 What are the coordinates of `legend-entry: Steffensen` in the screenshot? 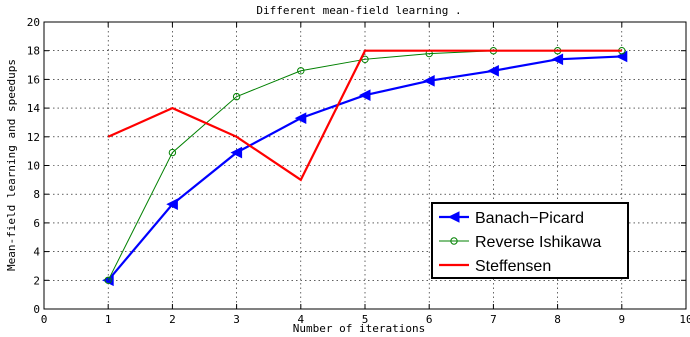 It's located at (495, 266).